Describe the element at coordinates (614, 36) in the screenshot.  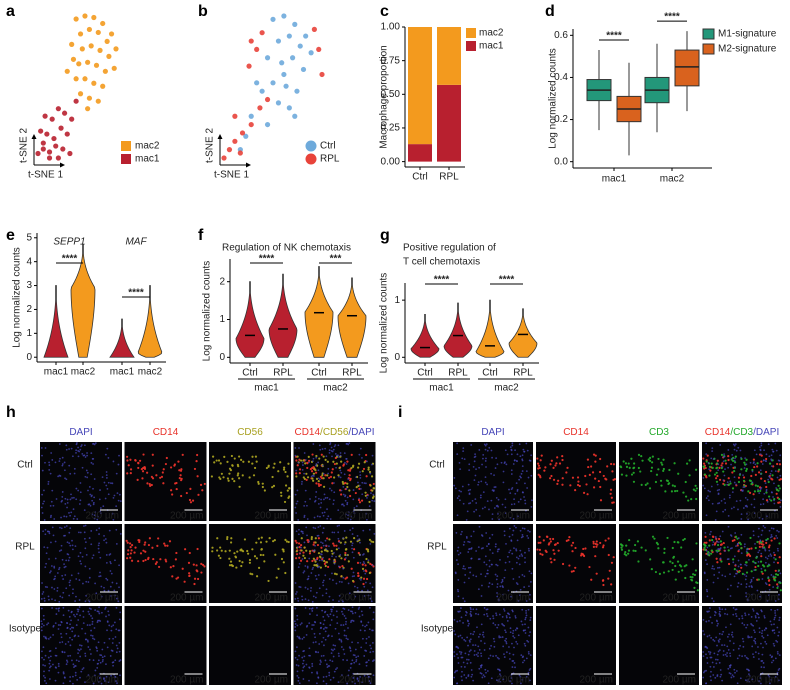
I see `significance: ****` at that location.